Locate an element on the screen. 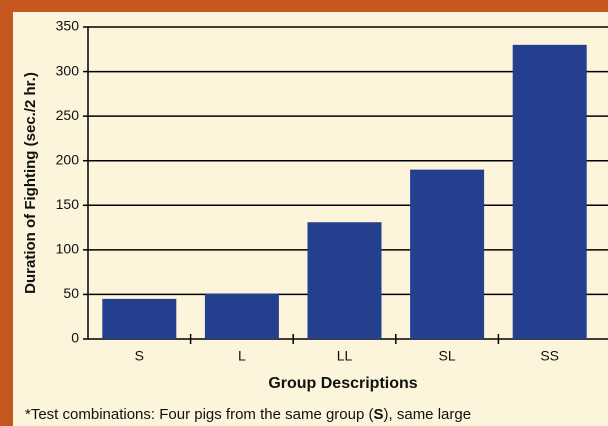 Image resolution: width=608 pixels, height=426 pixels. y-tick-label: 250 is located at coordinates (68, 115).